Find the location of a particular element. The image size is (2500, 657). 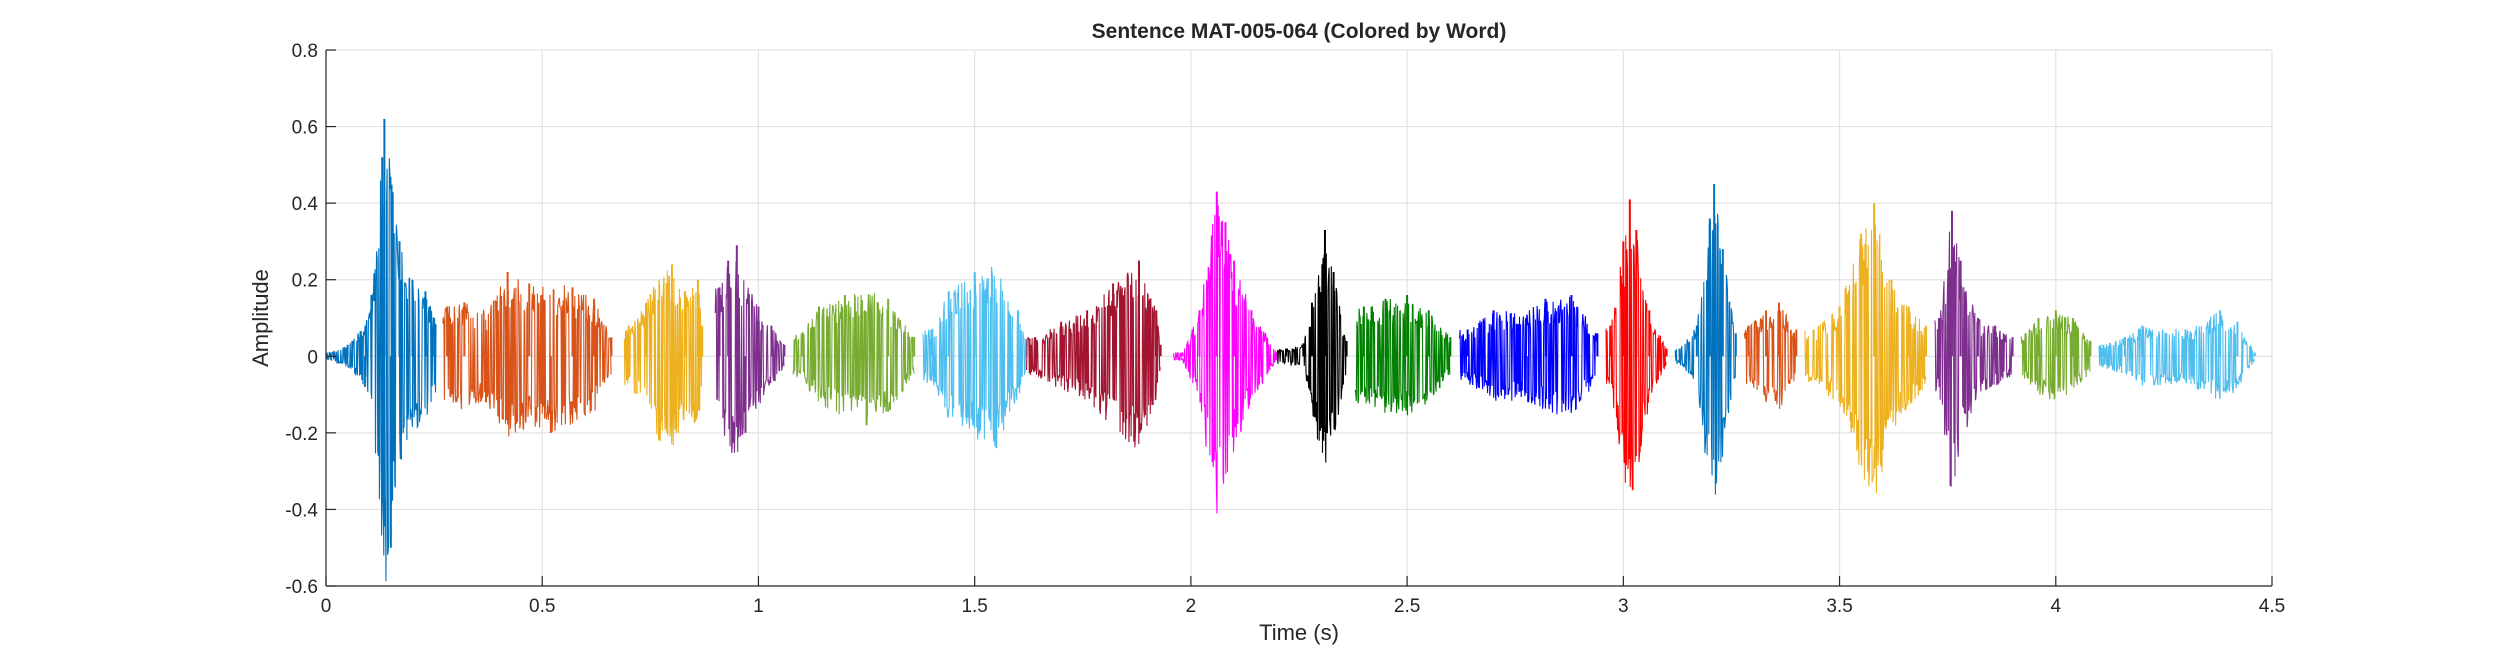

x-tick-label: 1 is located at coordinates (758, 606).